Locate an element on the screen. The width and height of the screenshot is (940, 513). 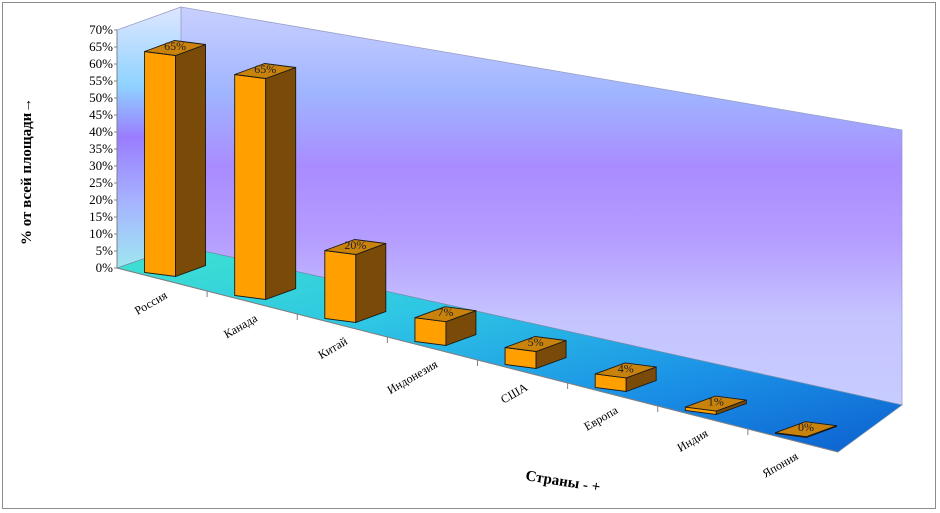
category-label: Европа is located at coordinates (600, 418).